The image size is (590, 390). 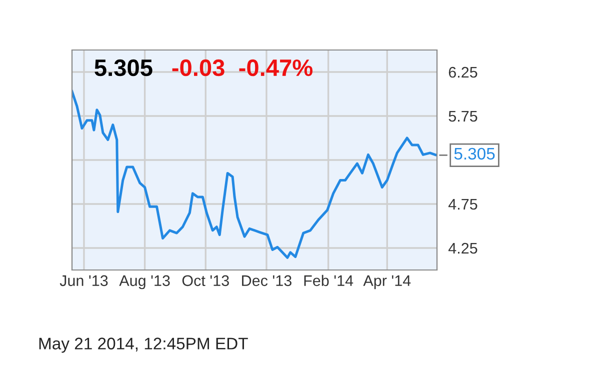 What do you see at coordinates (474, 154) in the screenshot?
I see `annotation: 5.305` at bounding box center [474, 154].